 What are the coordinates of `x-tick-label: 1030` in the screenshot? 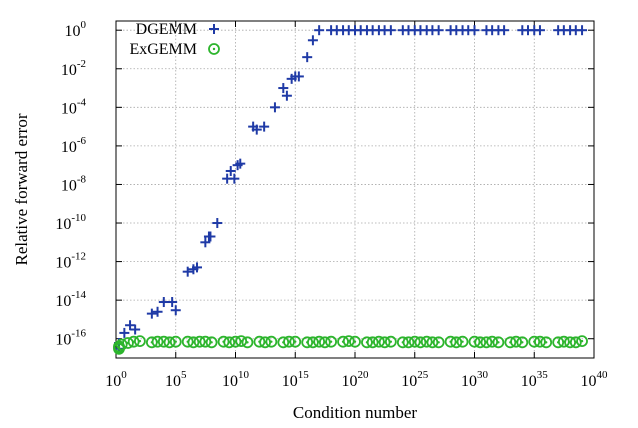 It's located at (475, 379).